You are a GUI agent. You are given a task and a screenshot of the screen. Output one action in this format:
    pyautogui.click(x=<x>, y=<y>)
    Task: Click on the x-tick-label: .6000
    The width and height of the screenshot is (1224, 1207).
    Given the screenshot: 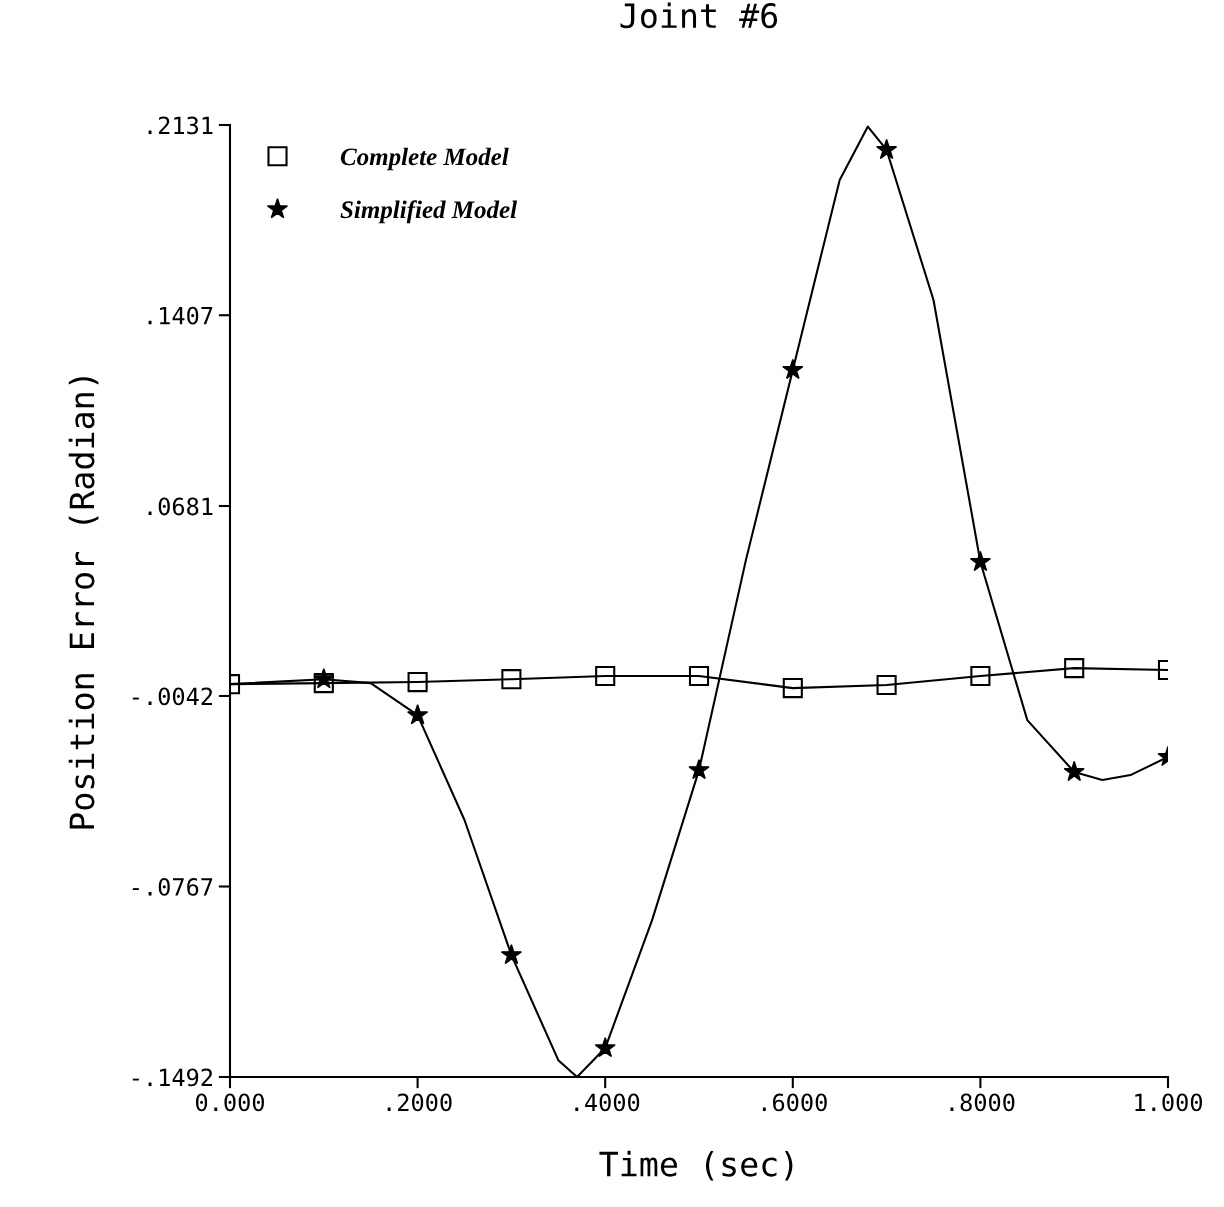 What is the action you would take?
    pyautogui.click(x=794, y=1102)
    